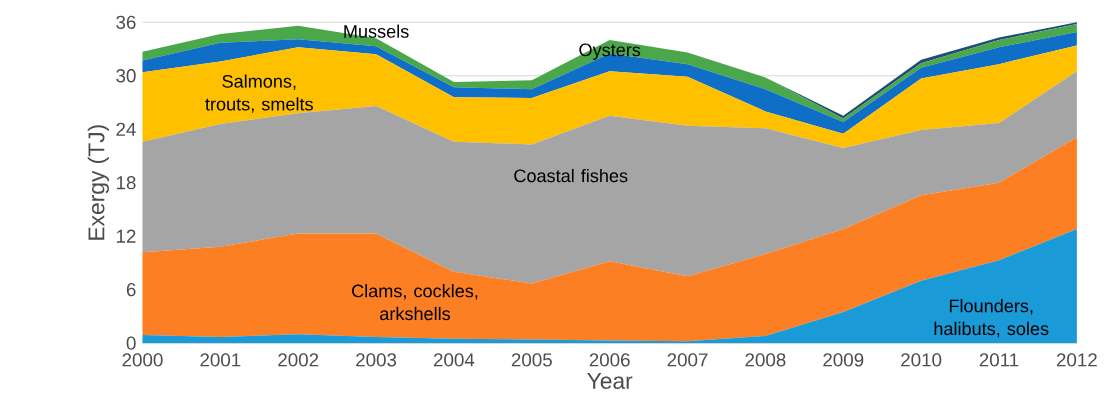 Image resolution: width=1104 pixels, height=410 pixels. What do you see at coordinates (1076, 360) in the screenshot?
I see `x-tick-label: 2012` at bounding box center [1076, 360].